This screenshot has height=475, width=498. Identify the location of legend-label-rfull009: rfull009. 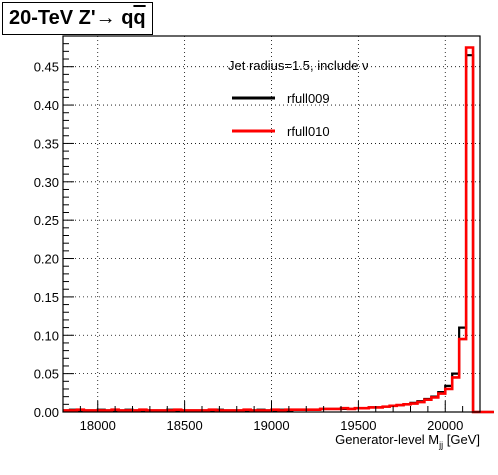
(308, 98).